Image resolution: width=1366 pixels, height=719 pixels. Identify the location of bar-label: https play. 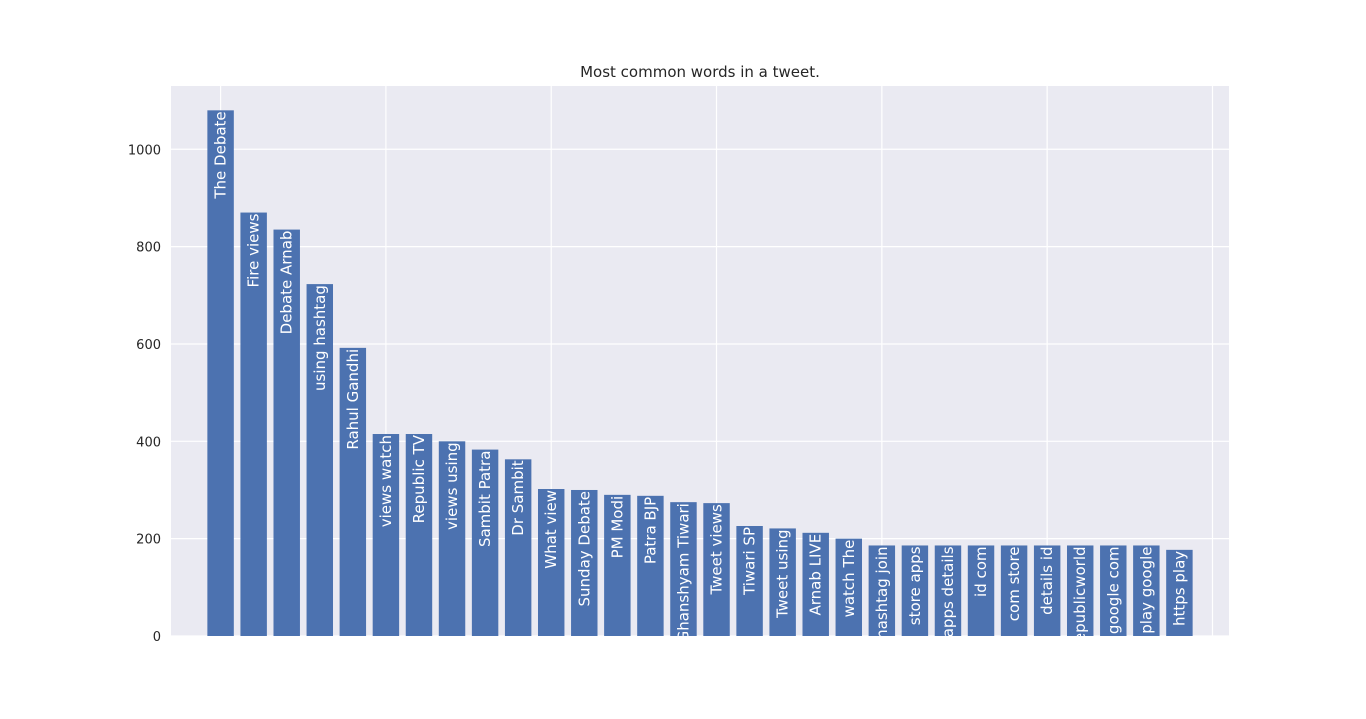
(1179, 588).